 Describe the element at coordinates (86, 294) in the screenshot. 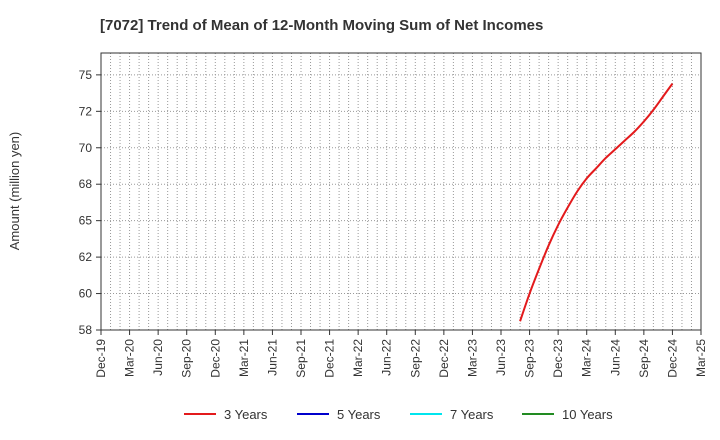

I see `y-tick-label: 60` at that location.